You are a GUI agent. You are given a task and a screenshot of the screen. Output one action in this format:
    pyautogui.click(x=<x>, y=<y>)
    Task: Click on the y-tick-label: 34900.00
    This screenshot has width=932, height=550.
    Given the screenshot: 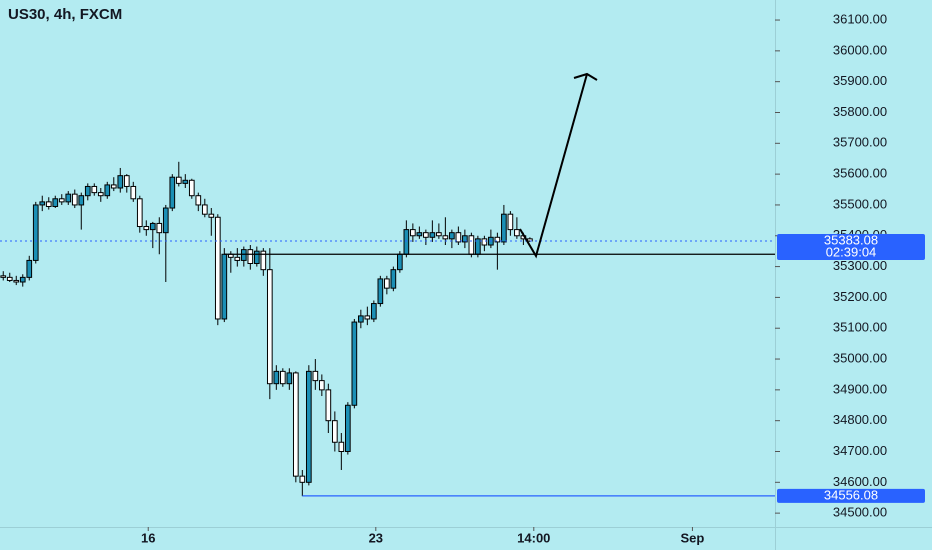 What is the action you would take?
    pyautogui.click(x=860, y=388)
    